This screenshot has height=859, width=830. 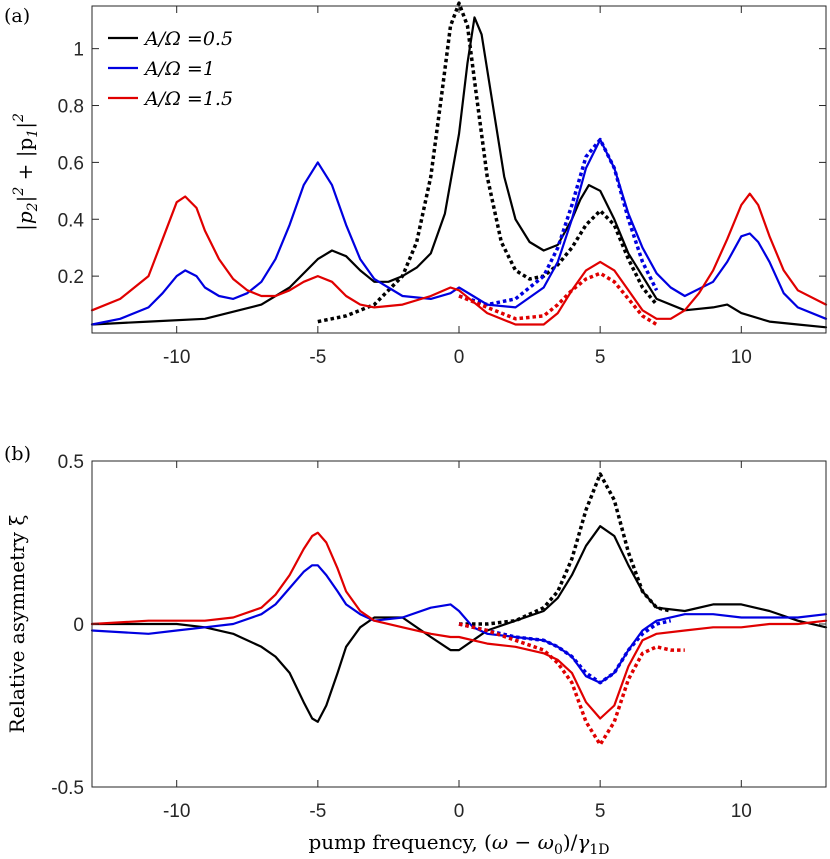 I want to click on y-tick-label: 1, so click(x=78, y=50).